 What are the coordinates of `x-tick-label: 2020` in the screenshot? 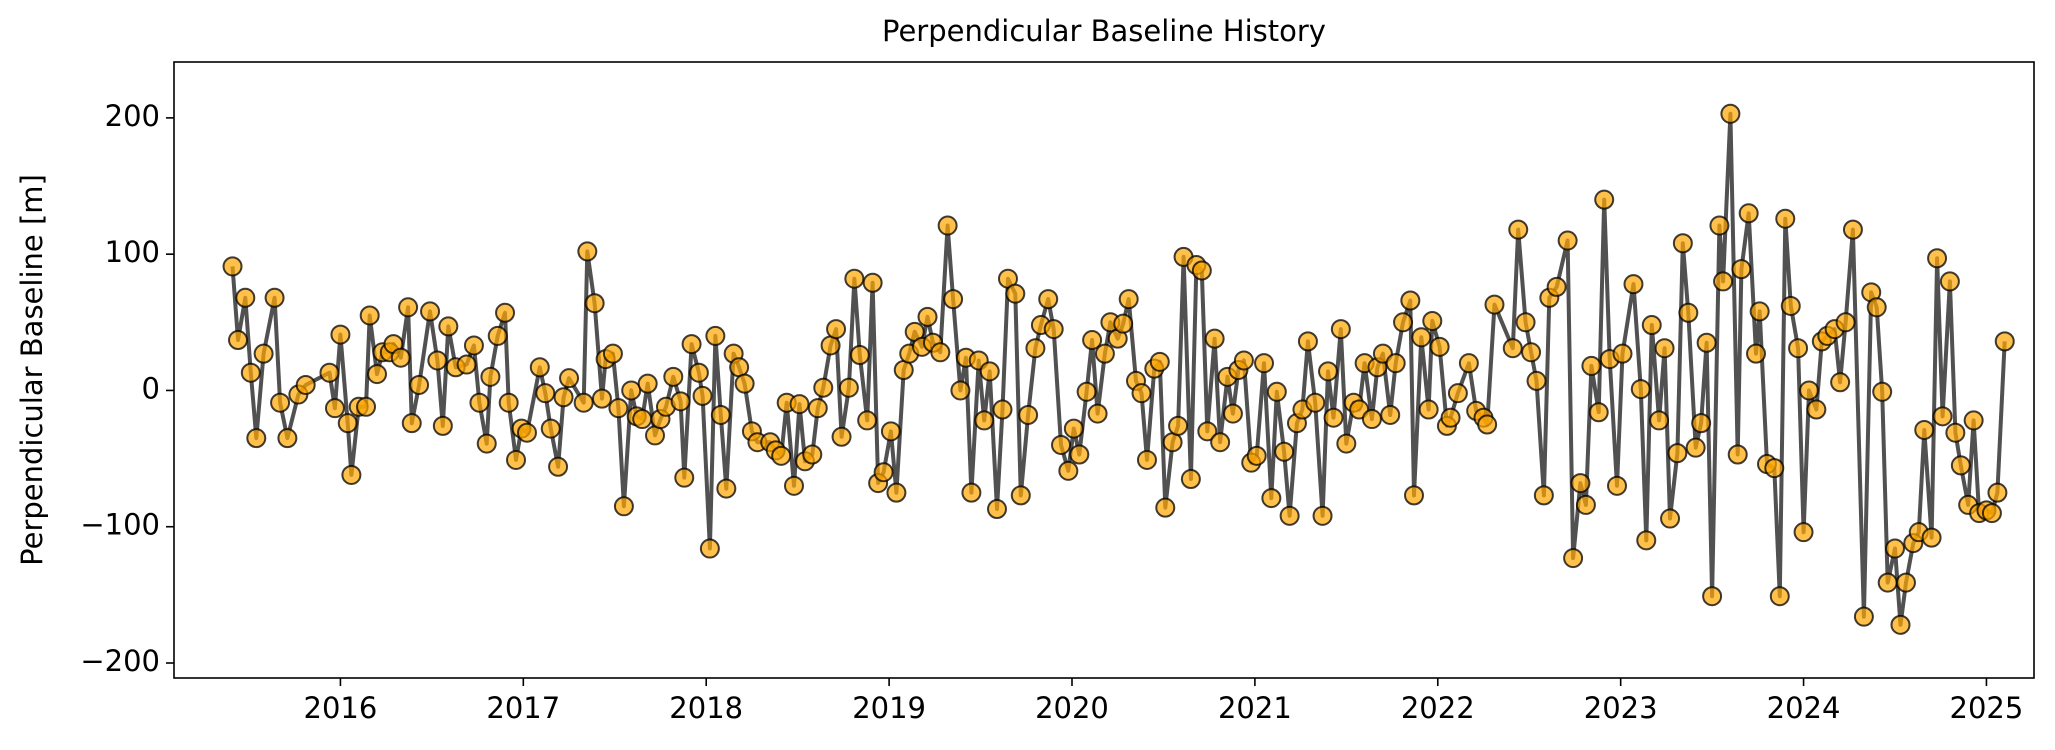 It's located at (1072, 708).